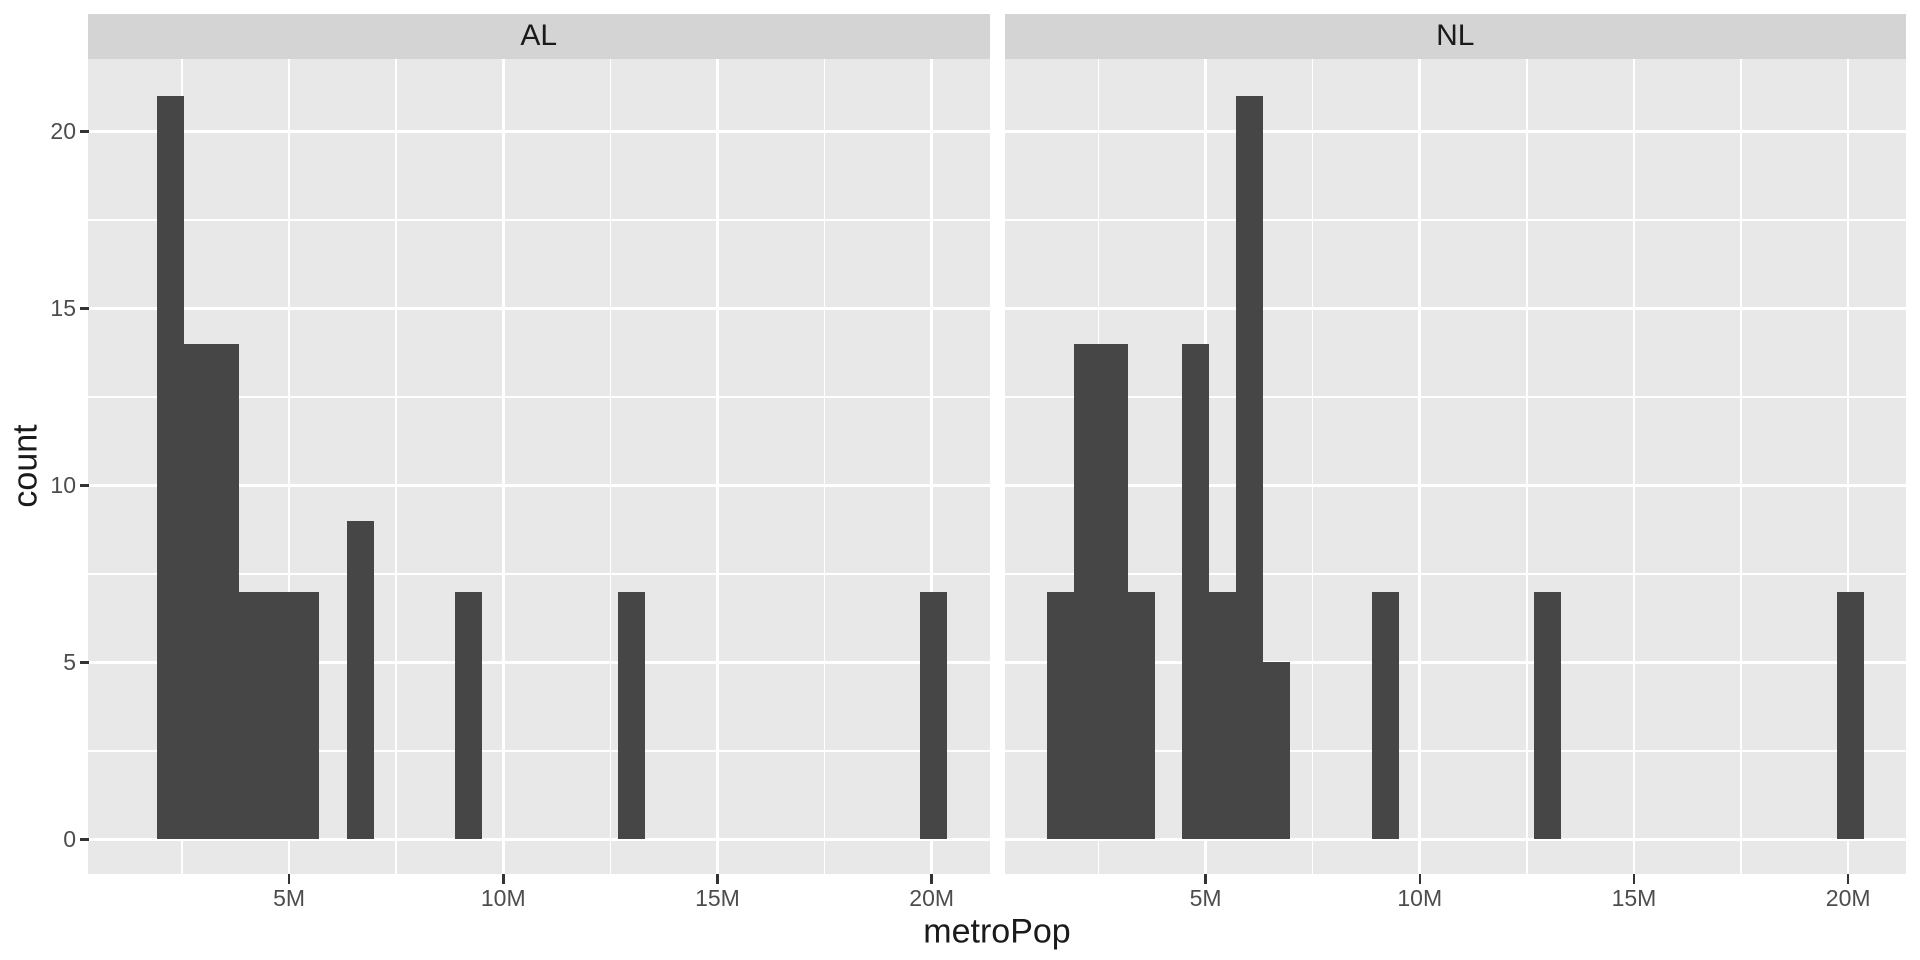 Image resolution: width=1920 pixels, height=960 pixels. I want to click on y-tick-label: 5, so click(69, 662).